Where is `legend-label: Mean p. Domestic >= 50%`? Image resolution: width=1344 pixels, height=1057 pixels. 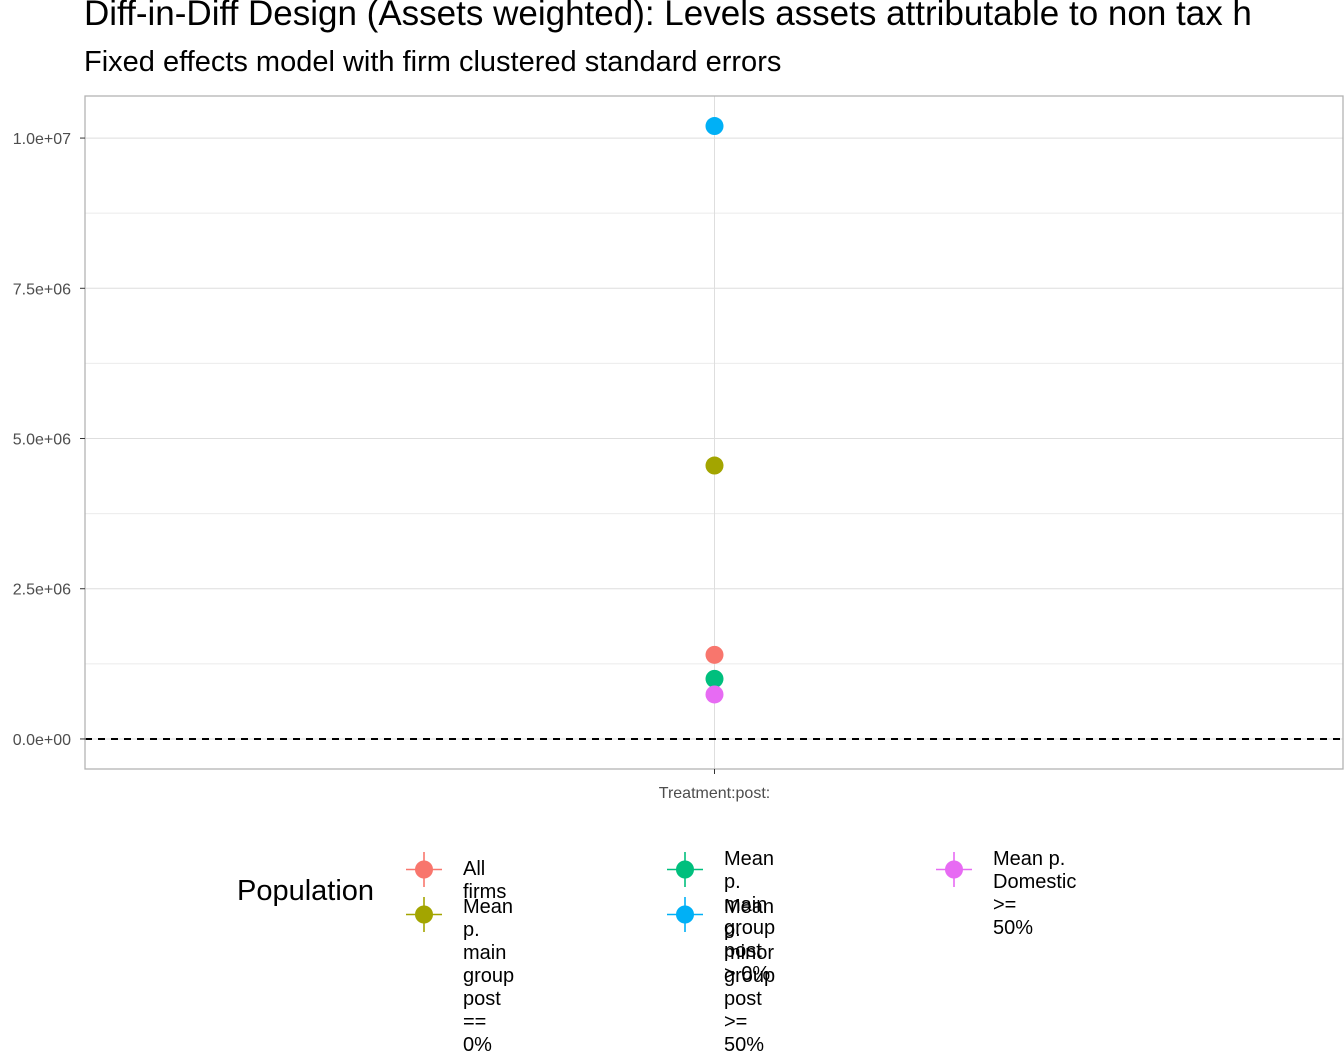
legend-label: Mean p. Domestic >= 50% is located at coordinates (1035, 893).